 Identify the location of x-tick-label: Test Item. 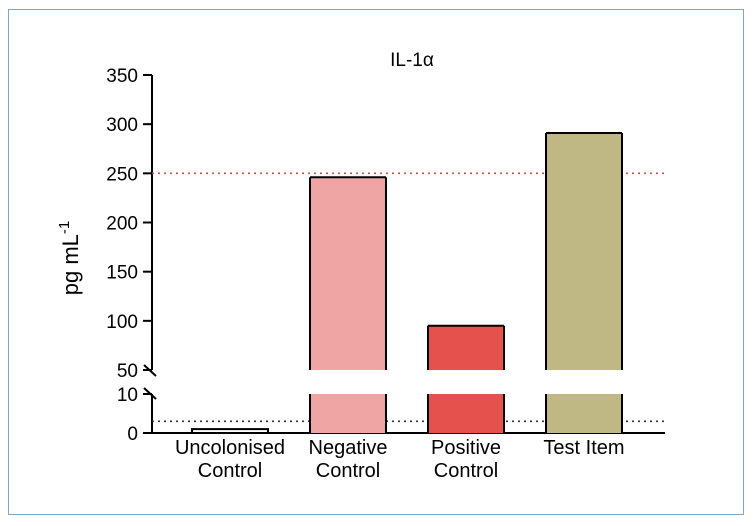
(583, 448).